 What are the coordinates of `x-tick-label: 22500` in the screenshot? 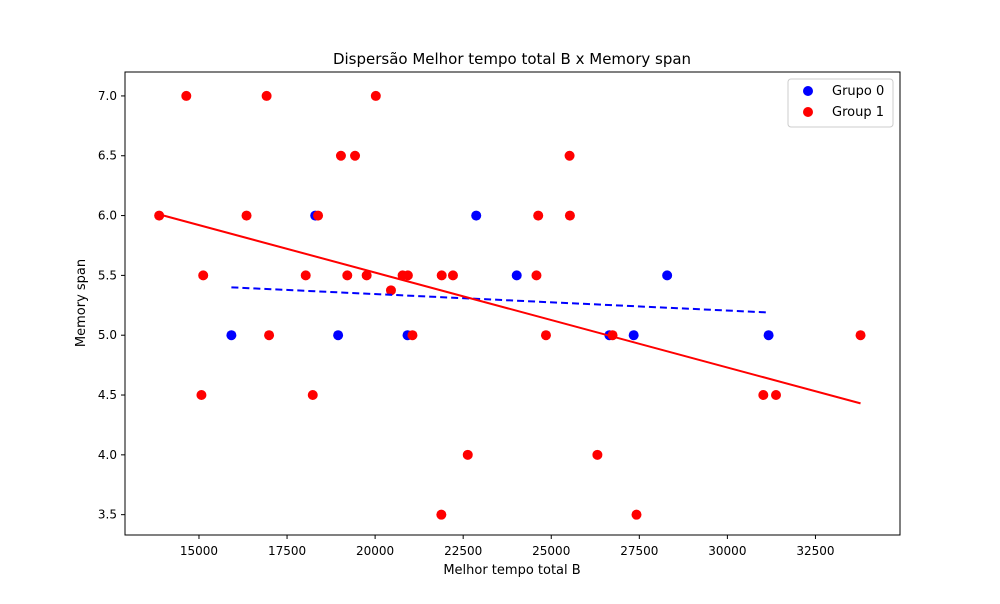 It's located at (463, 551).